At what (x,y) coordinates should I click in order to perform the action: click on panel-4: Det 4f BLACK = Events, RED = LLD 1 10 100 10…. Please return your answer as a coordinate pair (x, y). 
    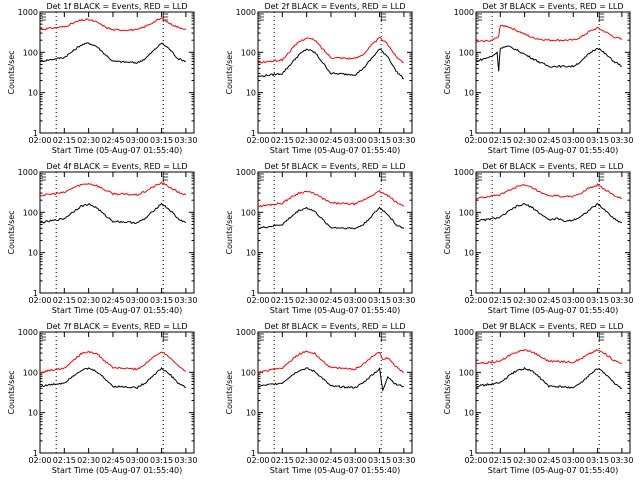
    Looking at the image, I should click on (102, 238).